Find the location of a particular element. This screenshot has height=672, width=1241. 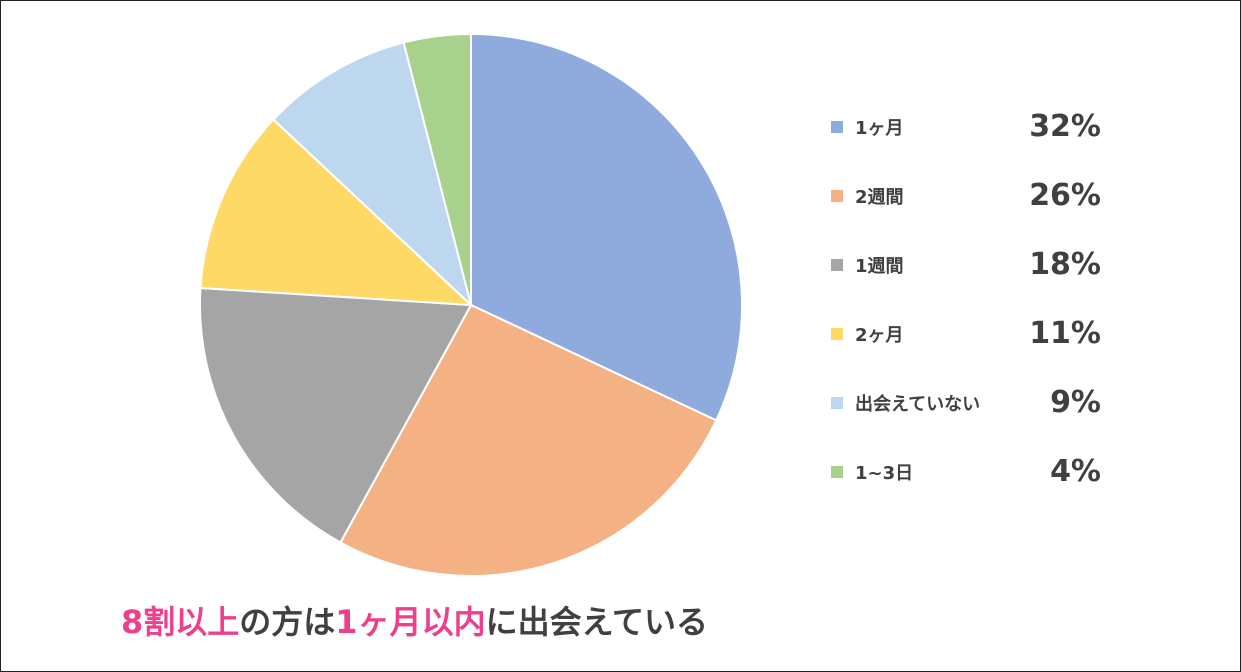

legend-item: 2ヶ月 11% is located at coordinates (971, 336).